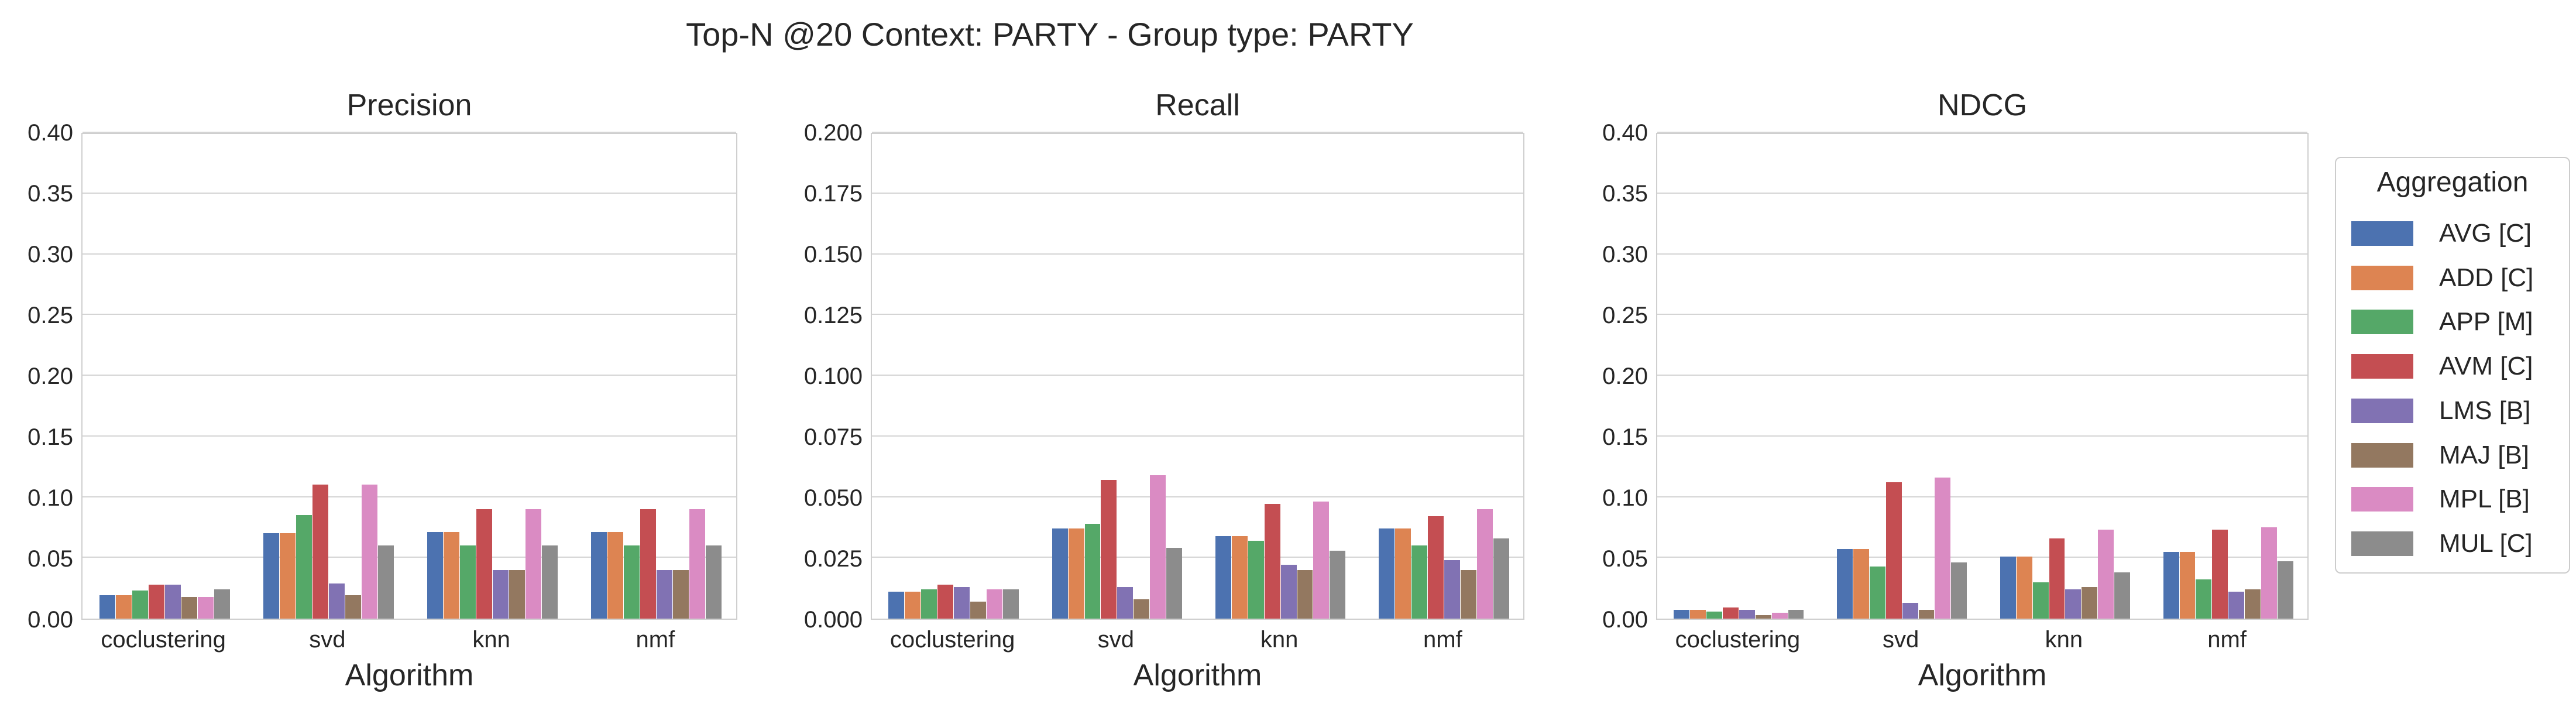 This screenshot has width=2576, height=714. I want to click on y-tick-label: 0.15, so click(1625, 437).